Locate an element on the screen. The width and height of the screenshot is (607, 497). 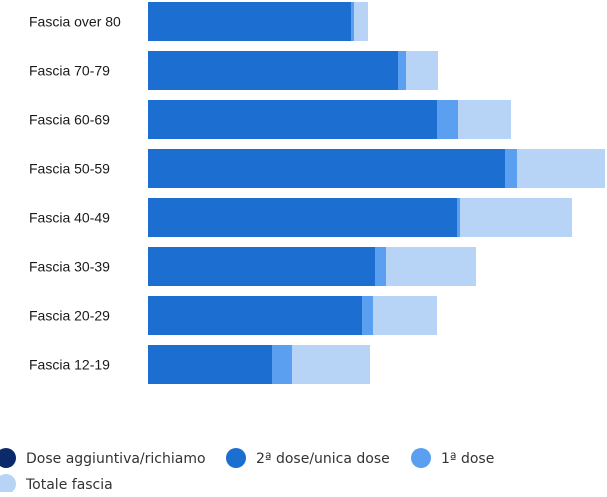
legend-item-2a-dose-unica-dose: 2ª dose/unica dose is located at coordinates (308, 458).